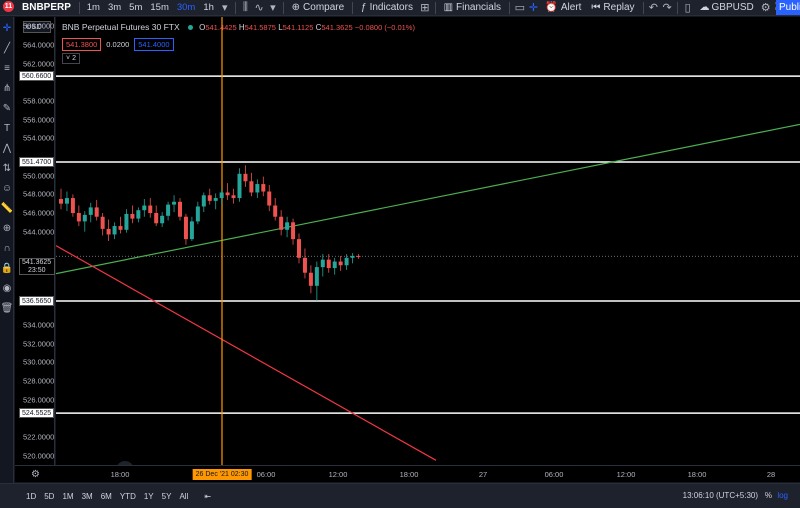 The image size is (800, 508). What do you see at coordinates (612, 7) in the screenshot?
I see `replay-button: ⏮ Replay` at bounding box center [612, 7].